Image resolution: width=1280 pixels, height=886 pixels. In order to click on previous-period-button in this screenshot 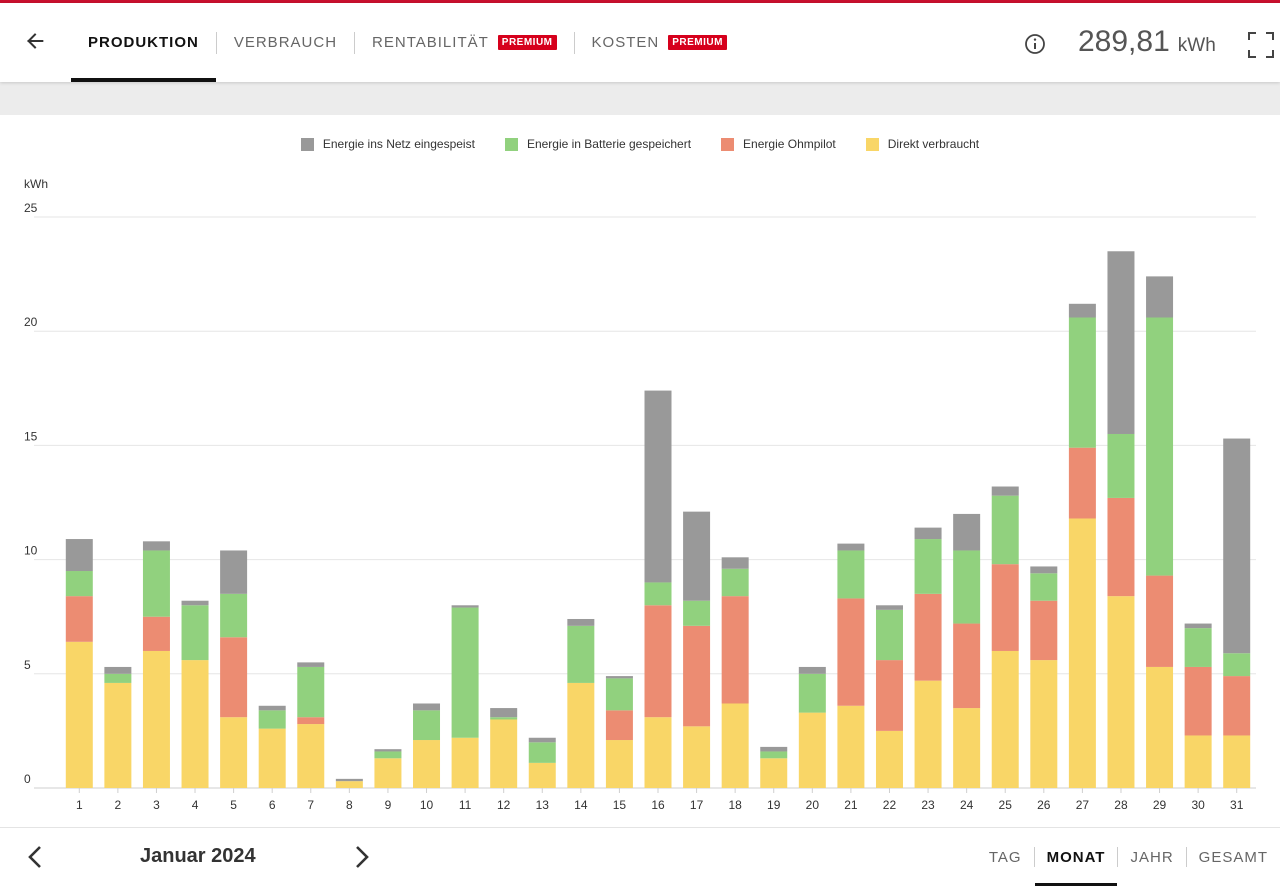, I will do `click(36, 857)`.